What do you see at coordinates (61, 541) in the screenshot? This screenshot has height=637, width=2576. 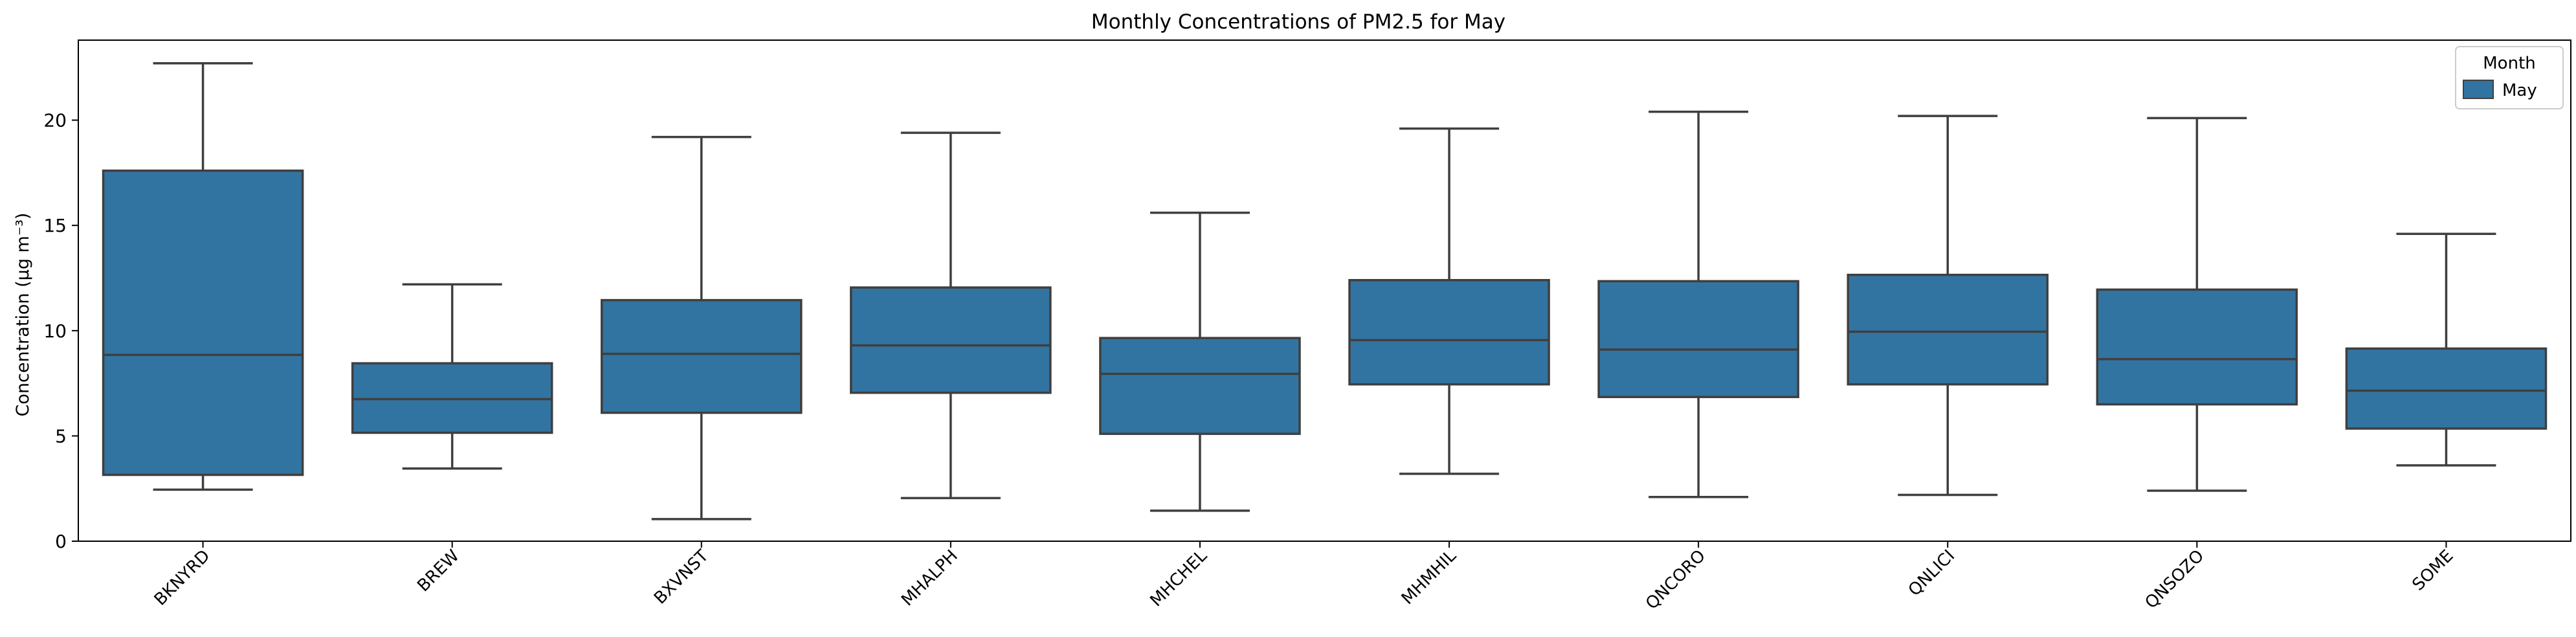 I see `y-tick-label: 0` at bounding box center [61, 541].